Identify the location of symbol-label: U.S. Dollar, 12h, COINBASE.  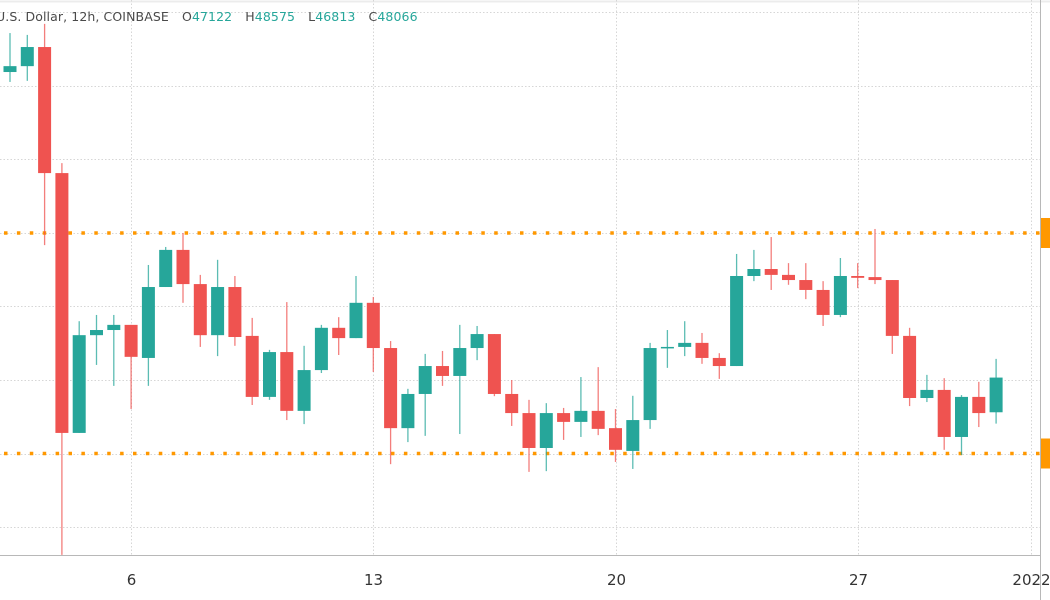
(84, 16).